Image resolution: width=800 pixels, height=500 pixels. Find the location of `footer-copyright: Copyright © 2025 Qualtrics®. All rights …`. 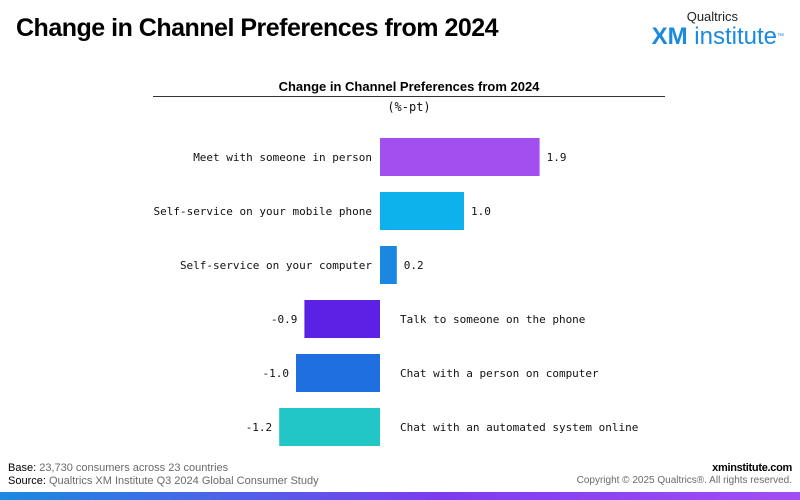

footer-copyright: Copyright © 2025 Qualtrics®. All rights … is located at coordinates (684, 480).